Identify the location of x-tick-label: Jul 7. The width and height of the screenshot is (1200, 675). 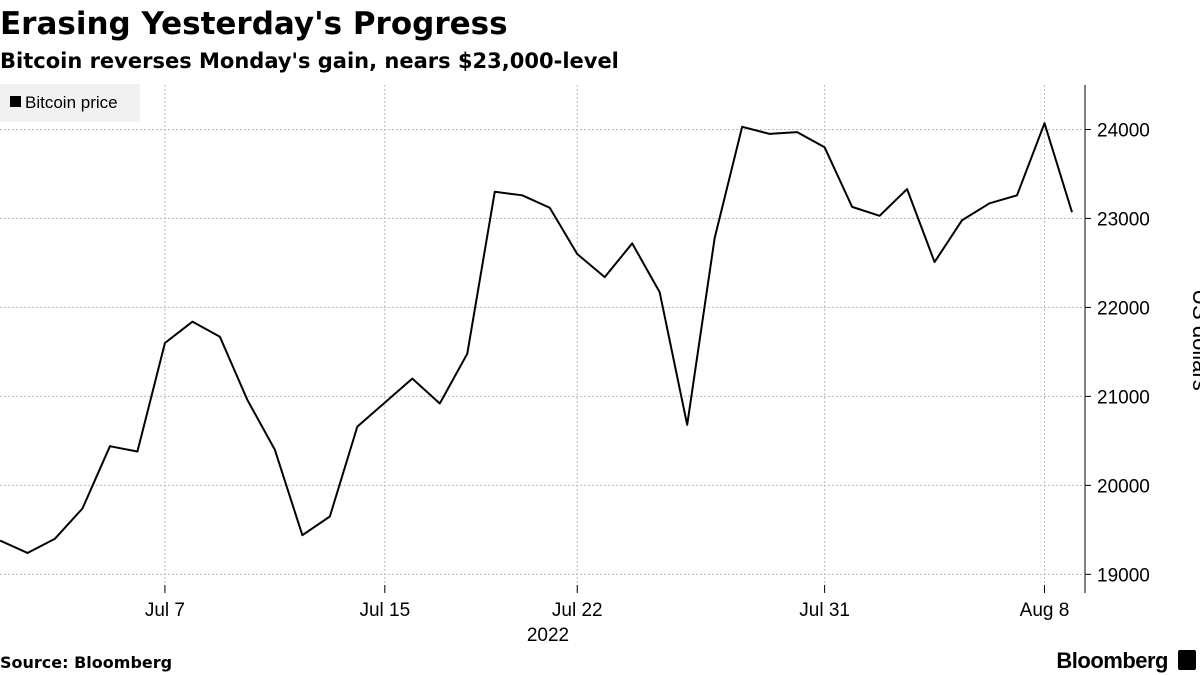
(165, 610).